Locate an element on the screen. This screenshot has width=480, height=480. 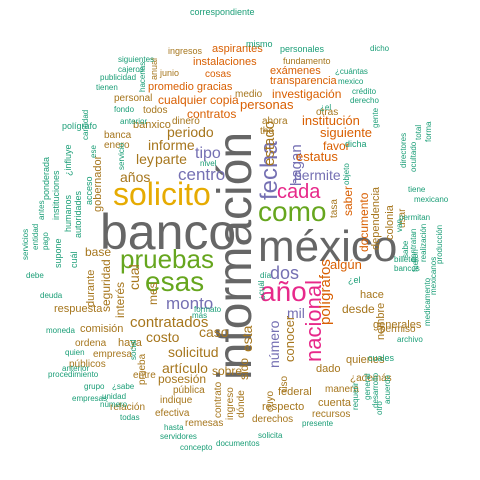
word-el-q: ¿el is located at coordinates (354, 280).